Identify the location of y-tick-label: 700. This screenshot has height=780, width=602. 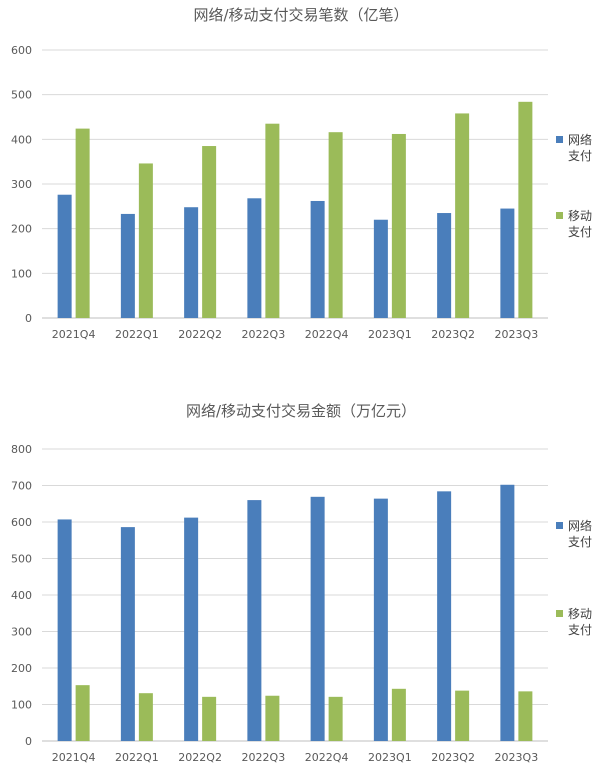
(21, 486).